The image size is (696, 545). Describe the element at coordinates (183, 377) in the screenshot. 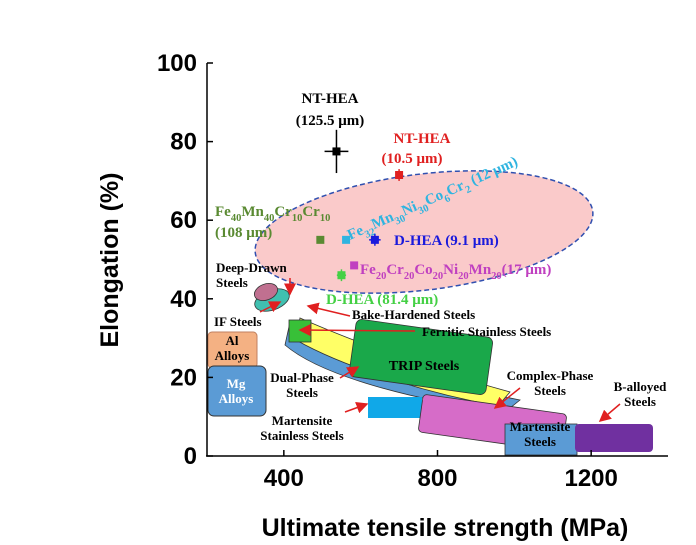

I see `y-tick-label: 20` at that location.